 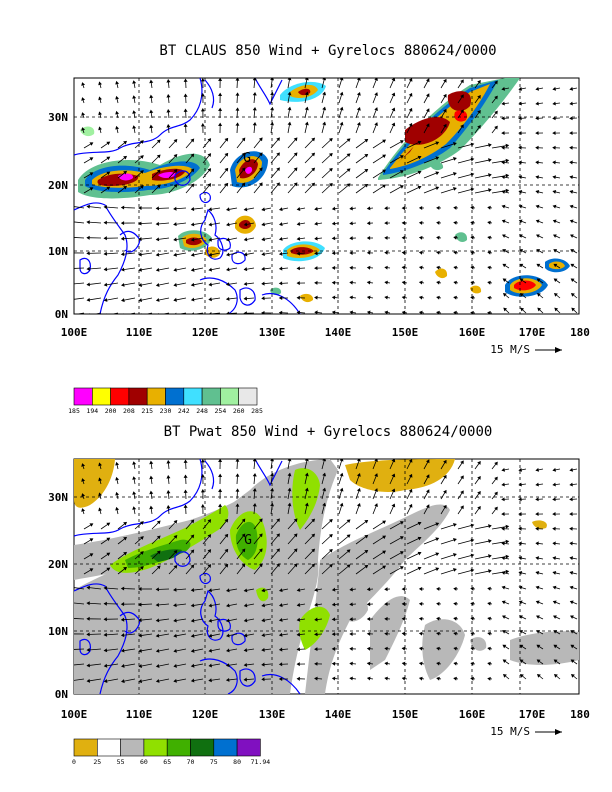 What do you see at coordinates (166, 411) in the screenshot?
I see `colorbar-label: 230` at bounding box center [166, 411].